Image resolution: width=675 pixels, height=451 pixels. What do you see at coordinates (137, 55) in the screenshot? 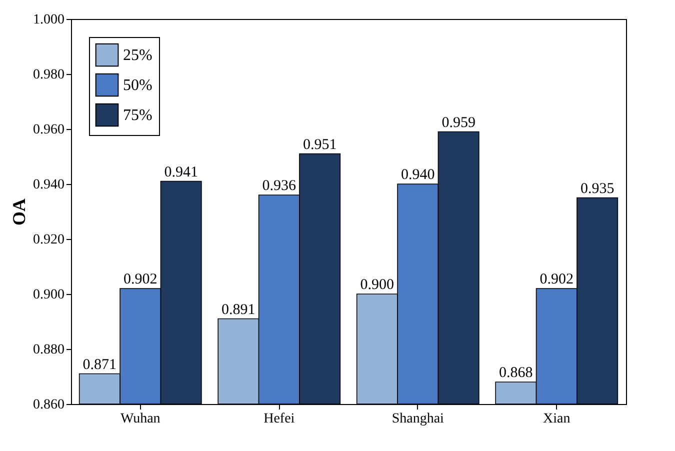
I see `legend-label: 25%` at bounding box center [137, 55].